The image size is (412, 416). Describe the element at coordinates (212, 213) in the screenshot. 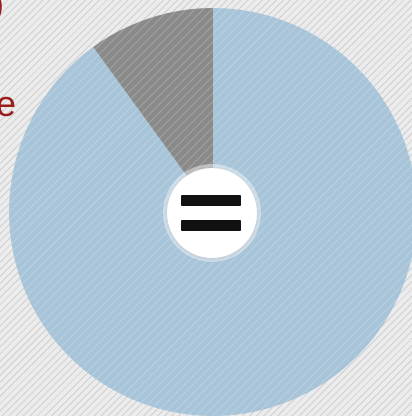

I see `menu-button` at that location.